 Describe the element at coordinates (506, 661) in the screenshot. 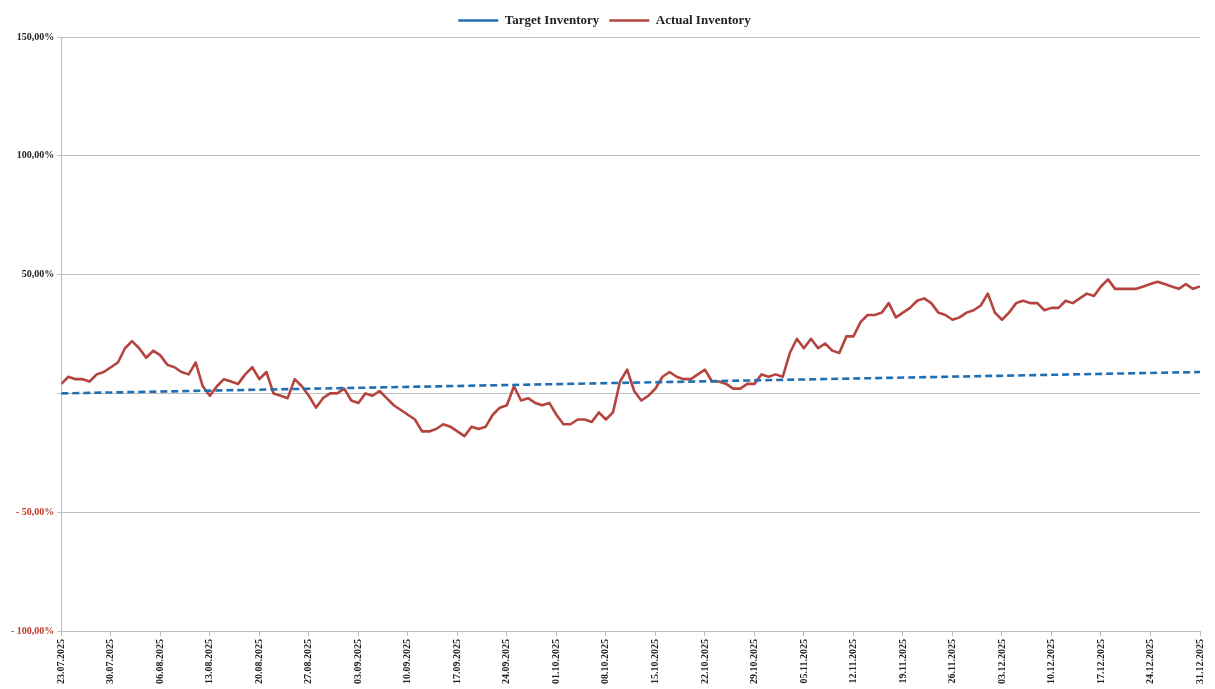

I see `x-tick-label: 24.09.2025` at that location.